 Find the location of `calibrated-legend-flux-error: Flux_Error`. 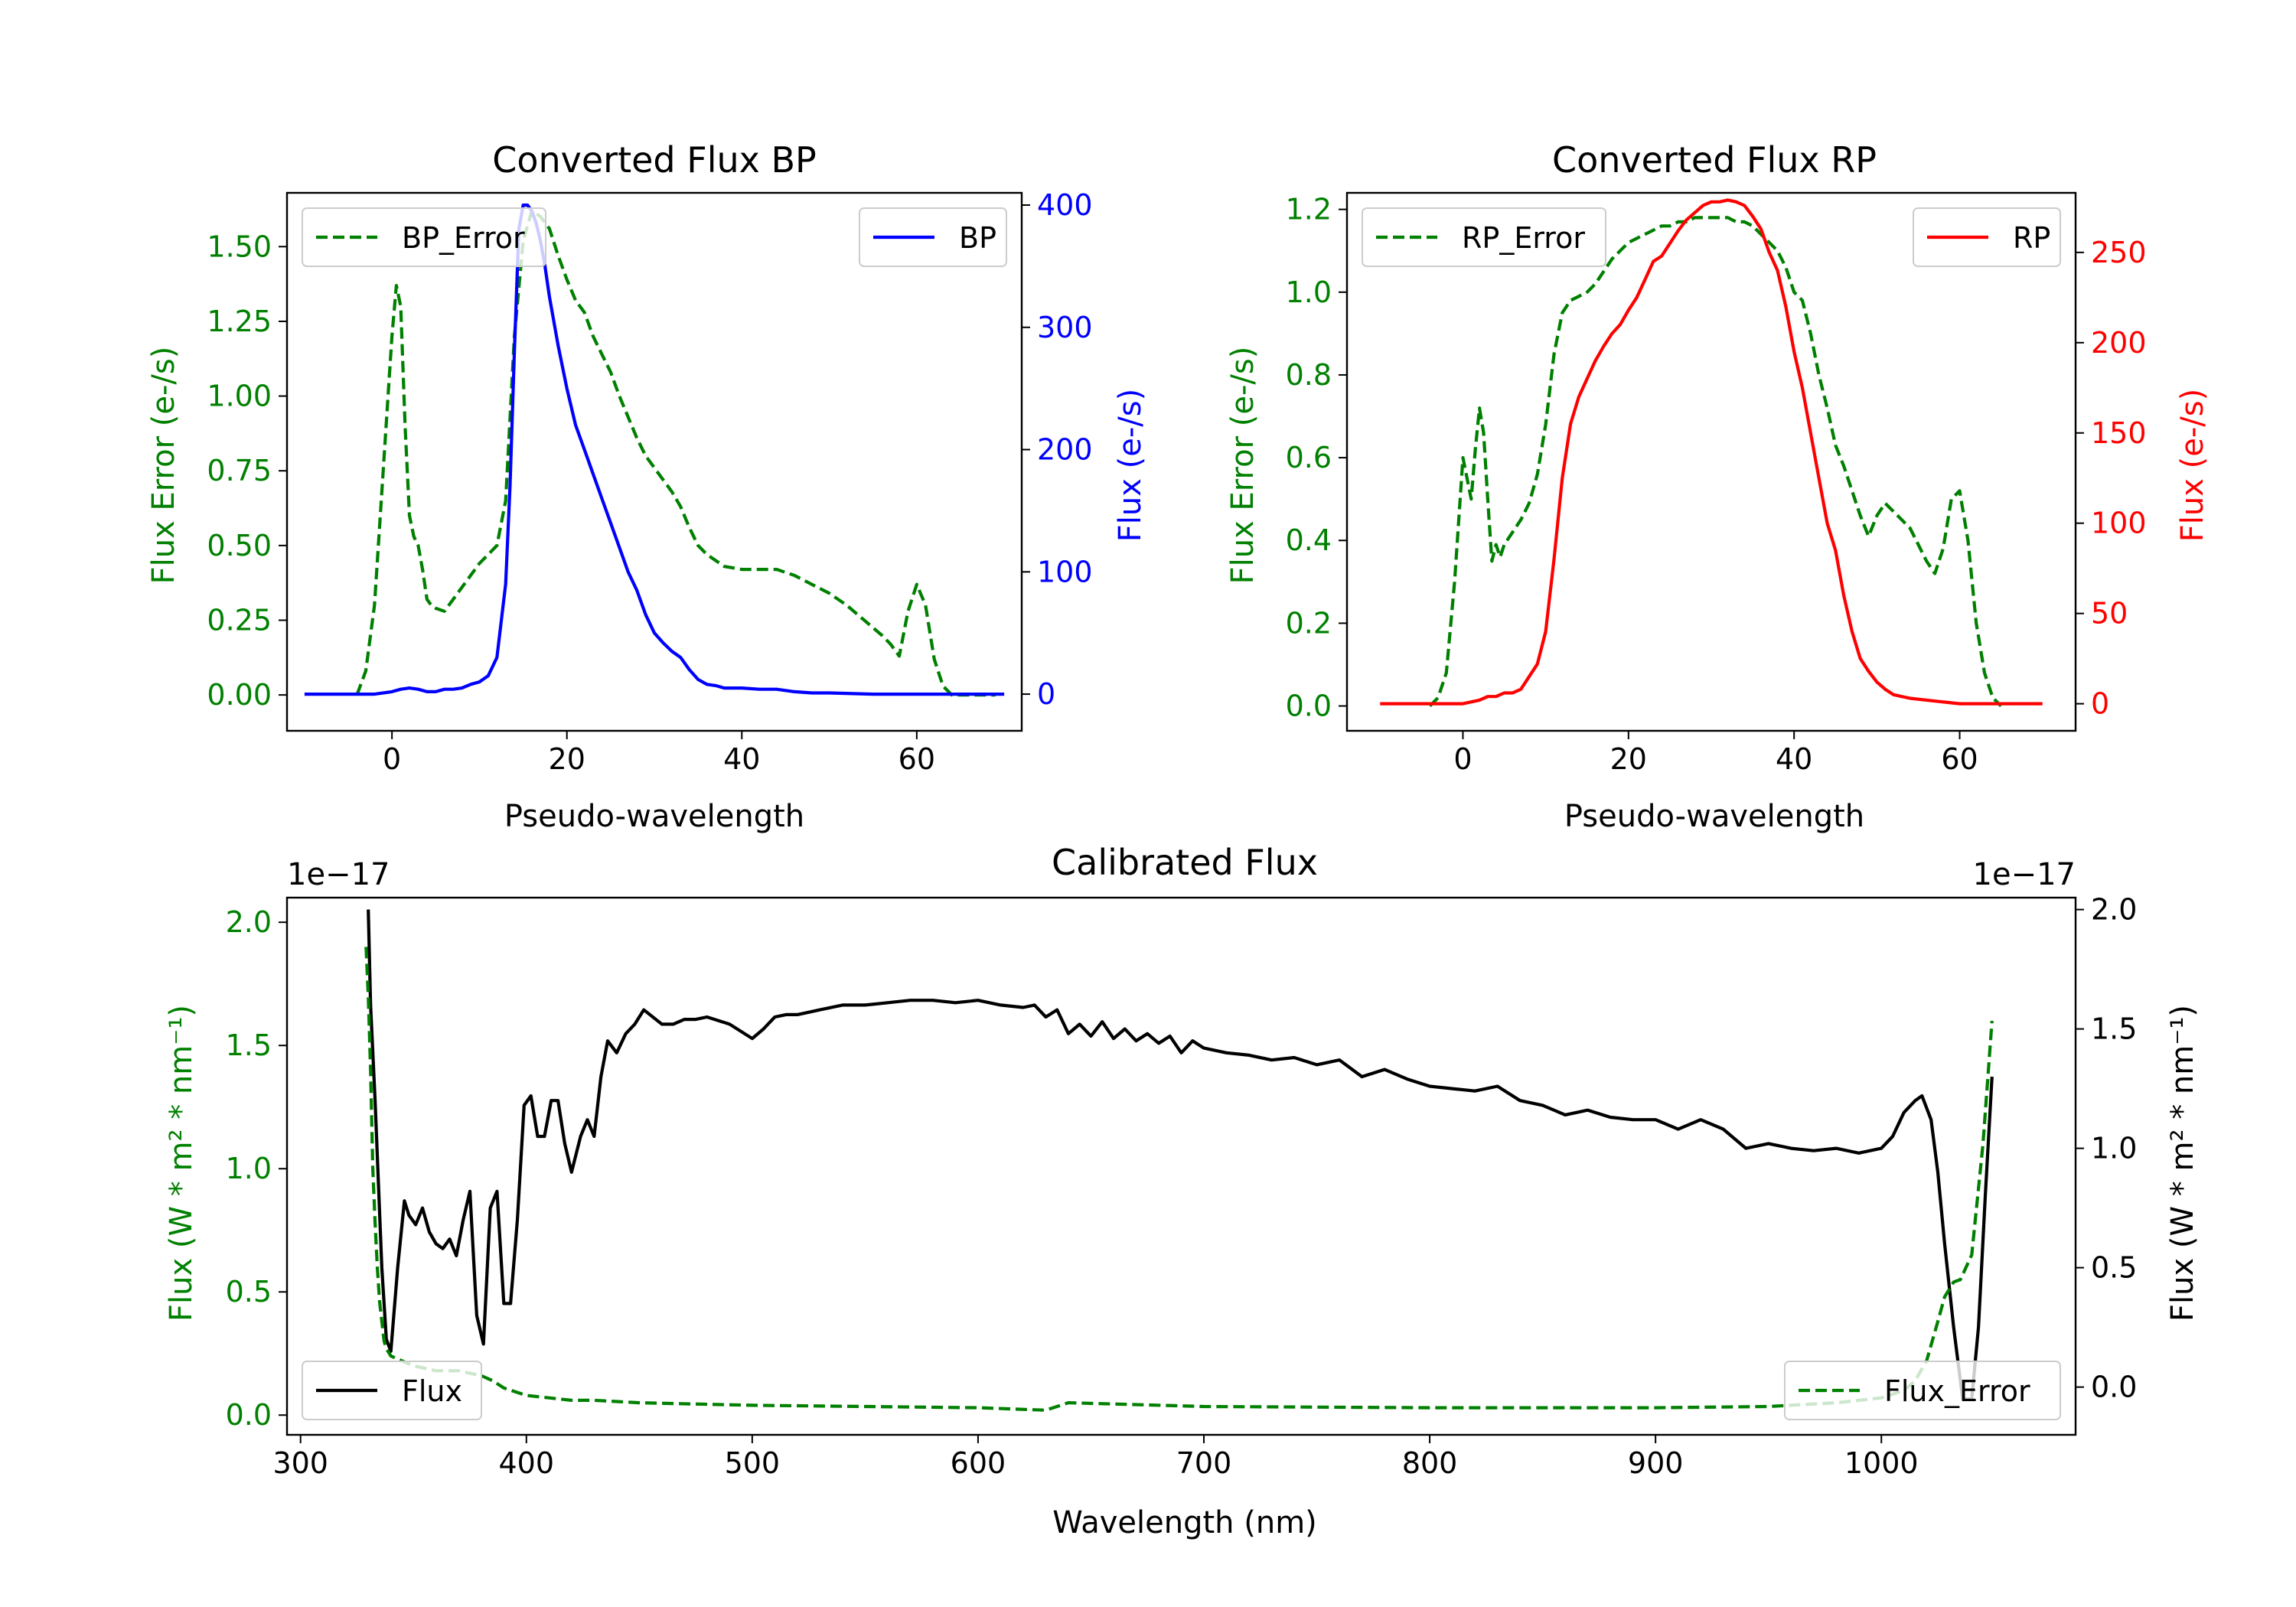

calibrated-legend-flux-error: Flux_Error is located at coordinates (1922, 1390).